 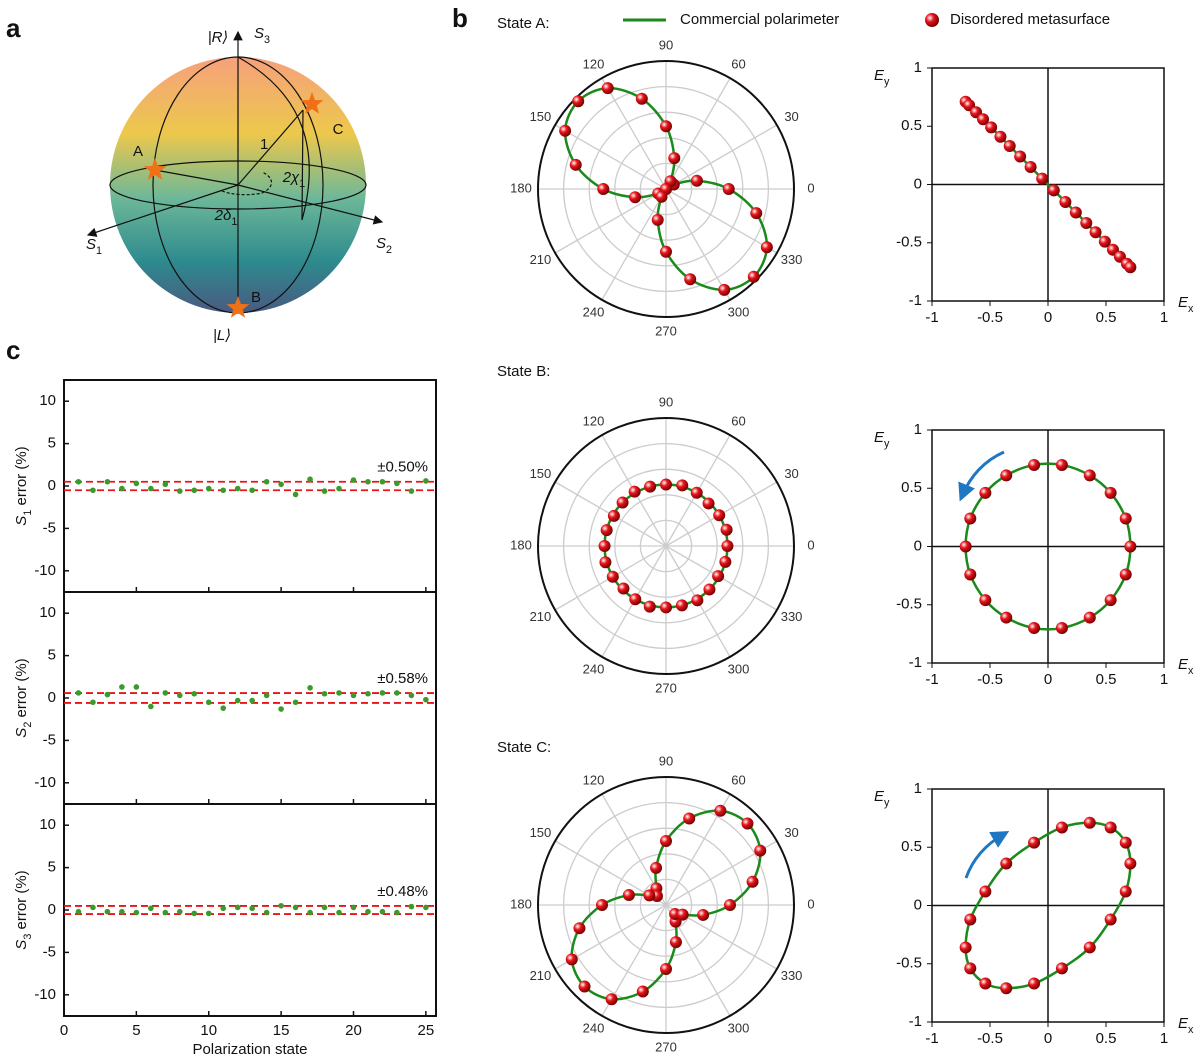 I want to click on x-tick-label: 0, so click(x=1048, y=317).